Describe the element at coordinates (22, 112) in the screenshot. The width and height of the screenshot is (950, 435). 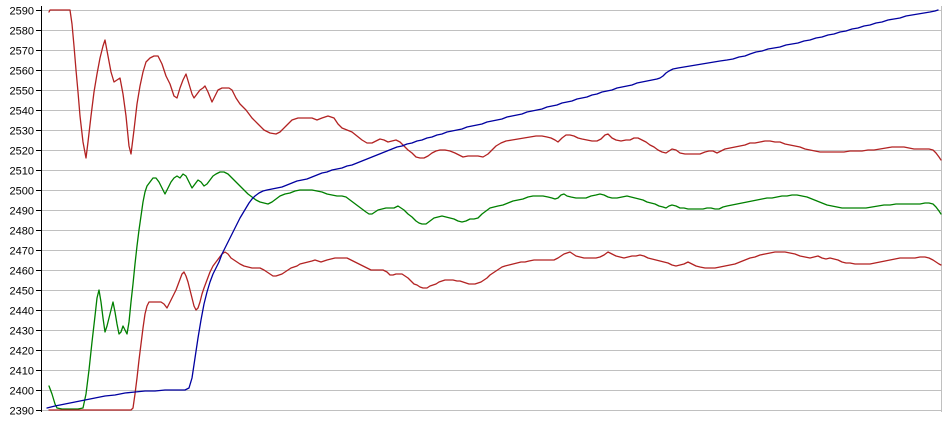
I see `y-axis-label-2540: 2540` at that location.